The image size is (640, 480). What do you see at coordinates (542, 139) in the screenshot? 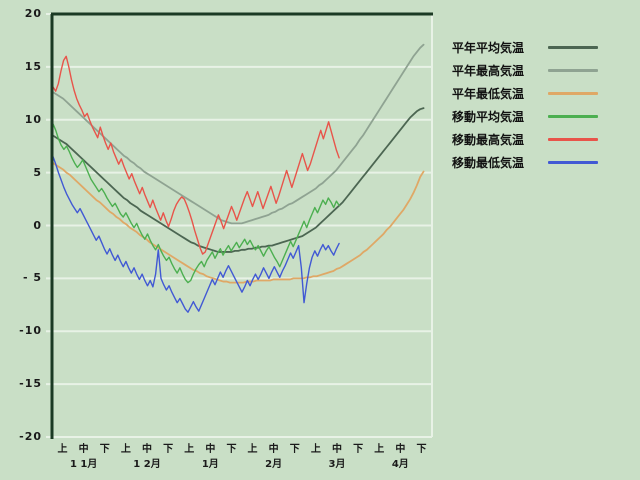
I see `legend-item: 移動最高気温` at bounding box center [542, 139].